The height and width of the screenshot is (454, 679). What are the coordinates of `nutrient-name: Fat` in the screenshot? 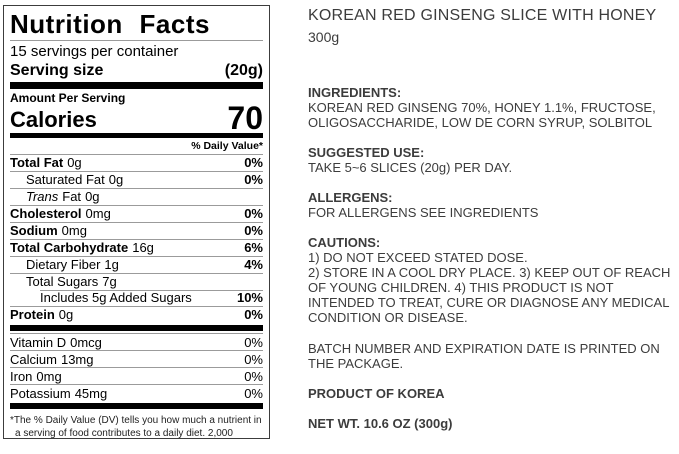 It's located at (72, 196).